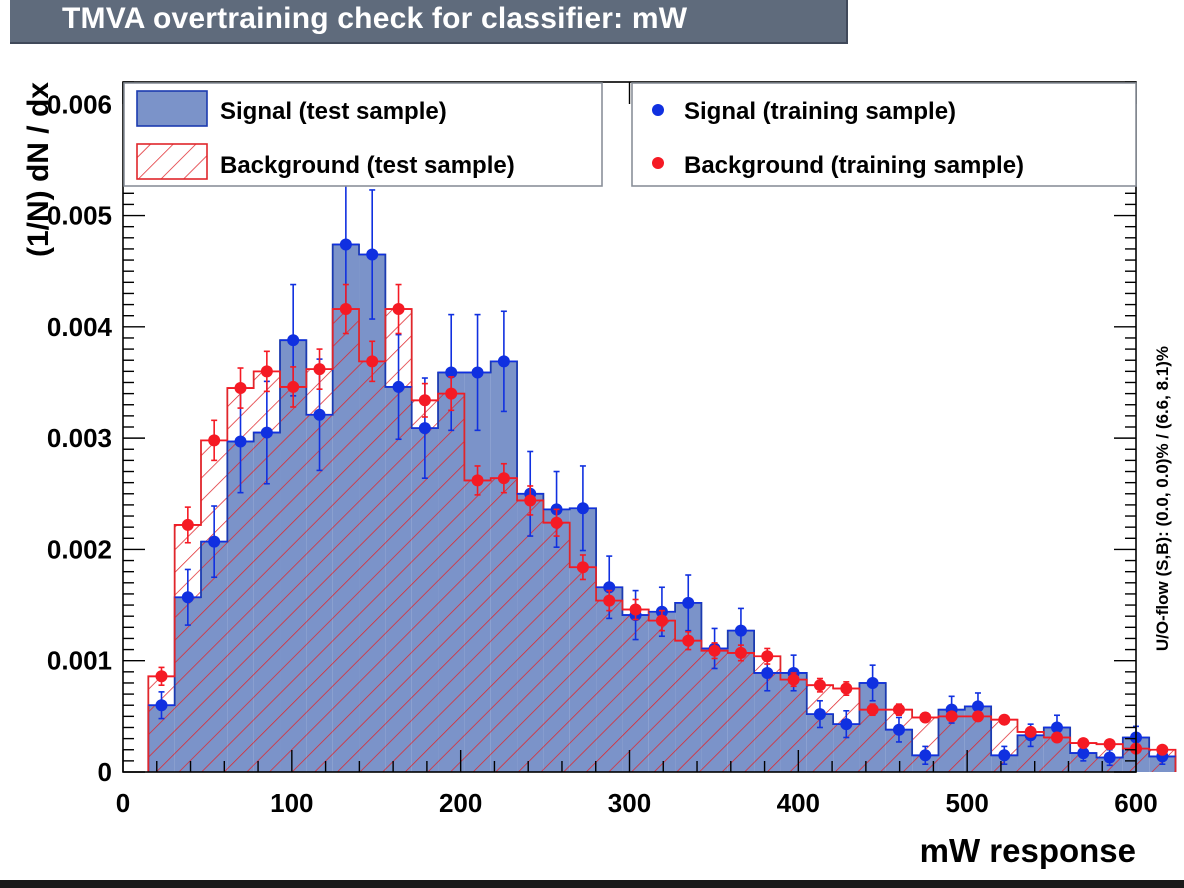  What do you see at coordinates (658, 163) in the screenshot?
I see `legend-background-training-marker` at bounding box center [658, 163].